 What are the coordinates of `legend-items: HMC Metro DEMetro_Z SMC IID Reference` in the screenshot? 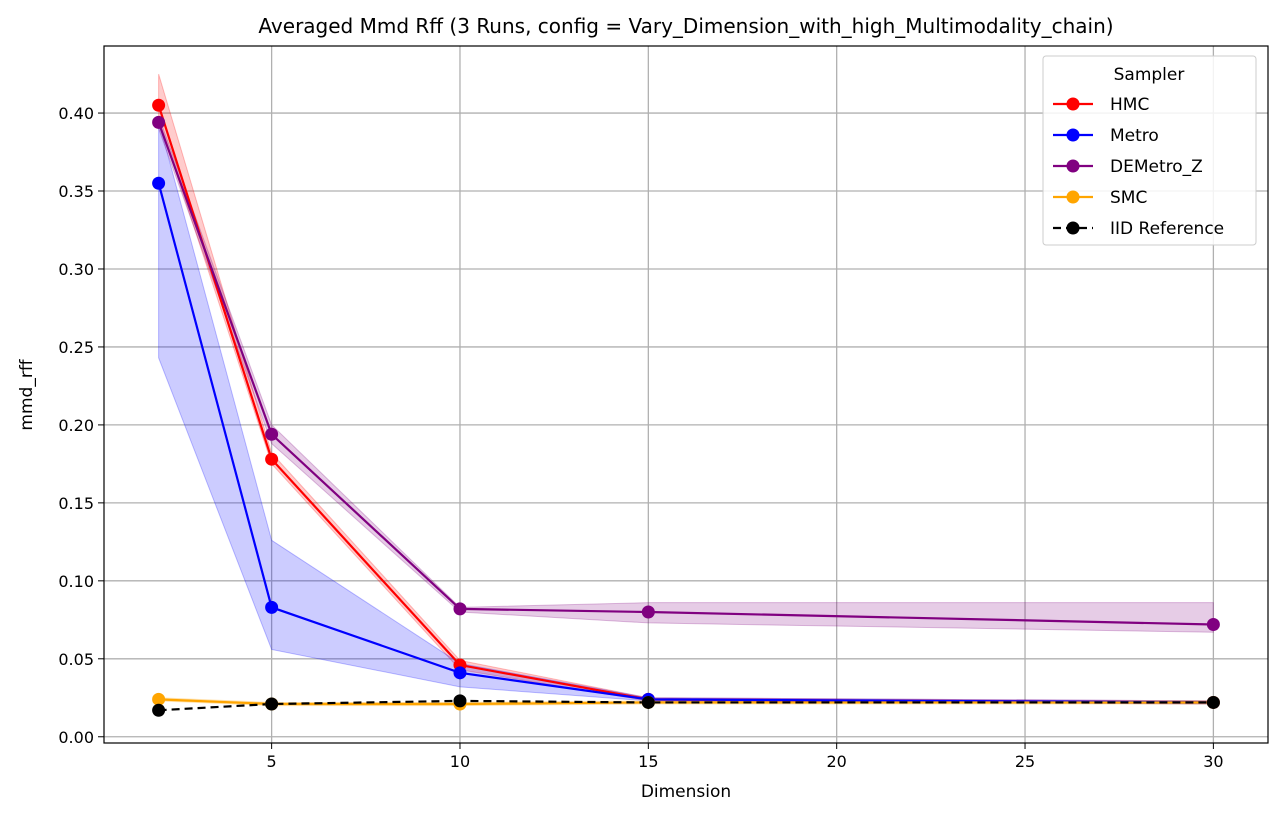 It's located at (1138, 167).